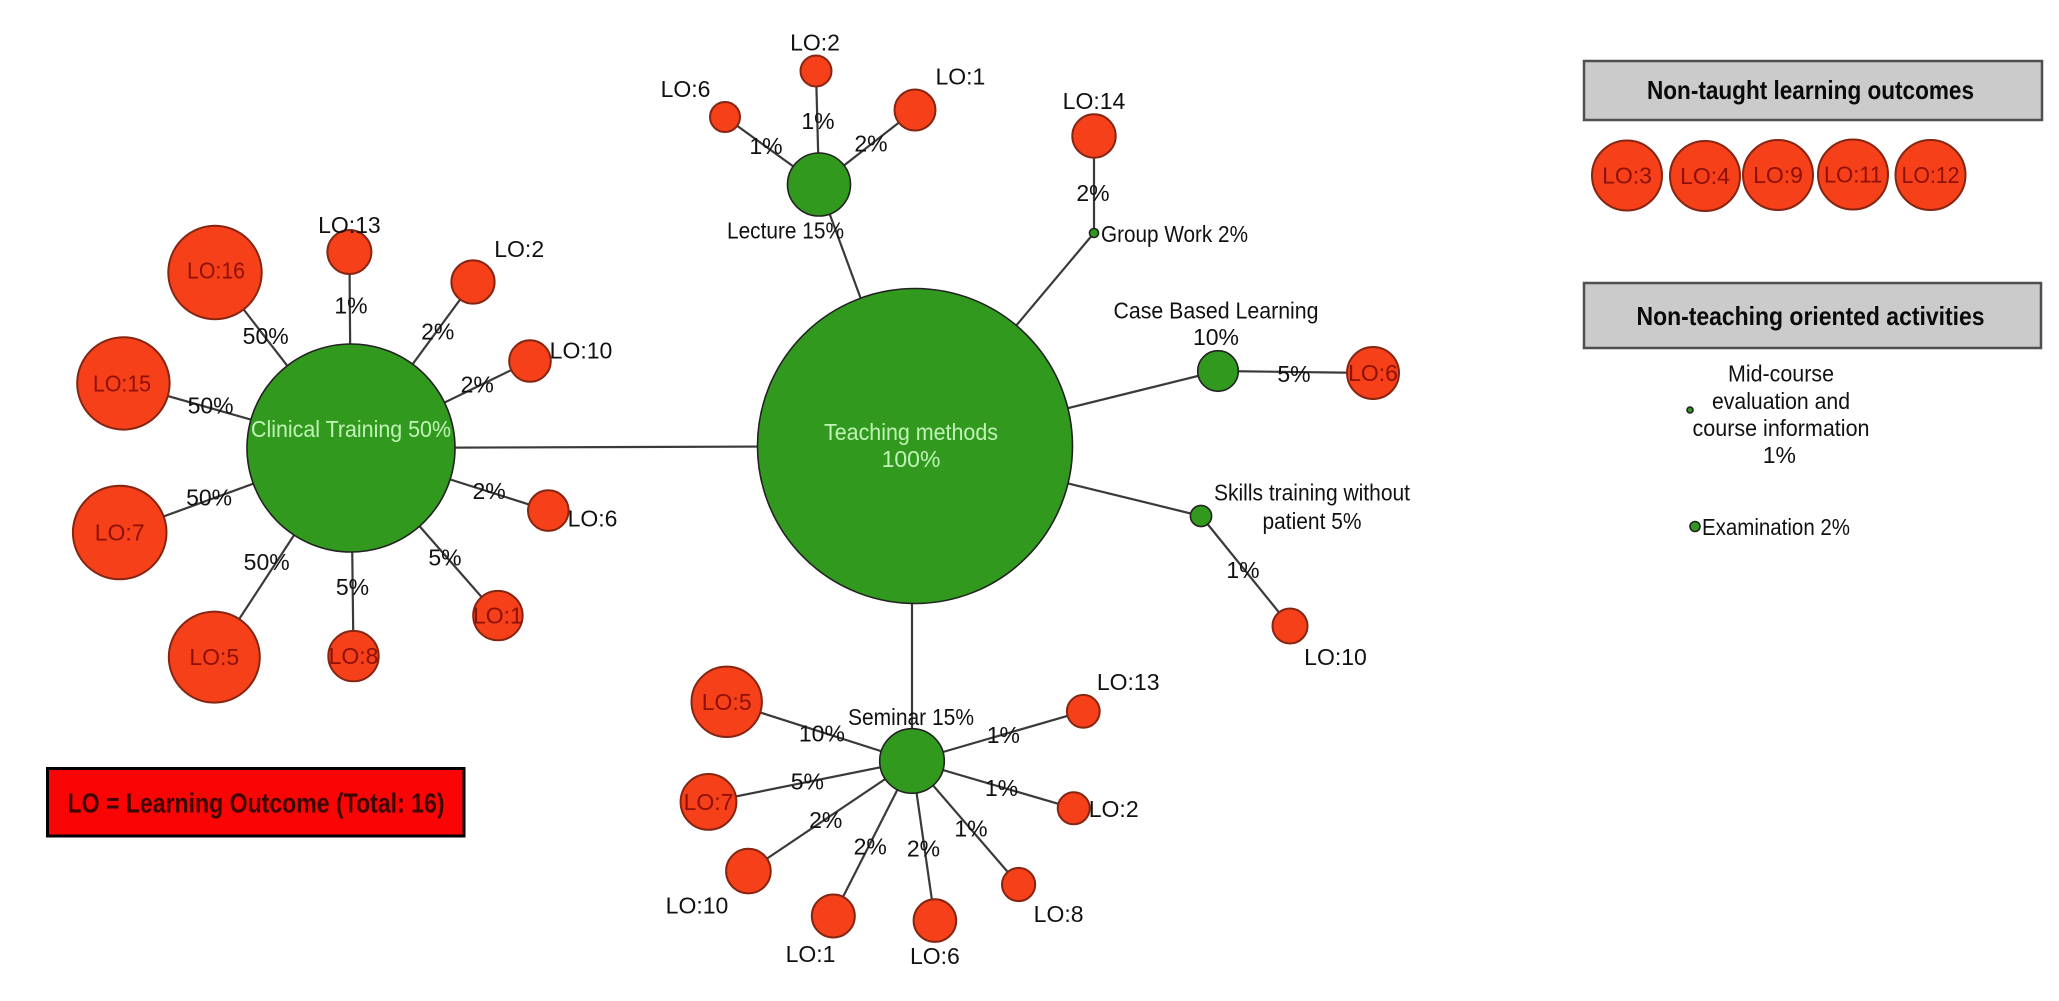  Describe the element at coordinates (785, 230) in the screenshot. I see `svg-text: Lecture 15%` at that location.